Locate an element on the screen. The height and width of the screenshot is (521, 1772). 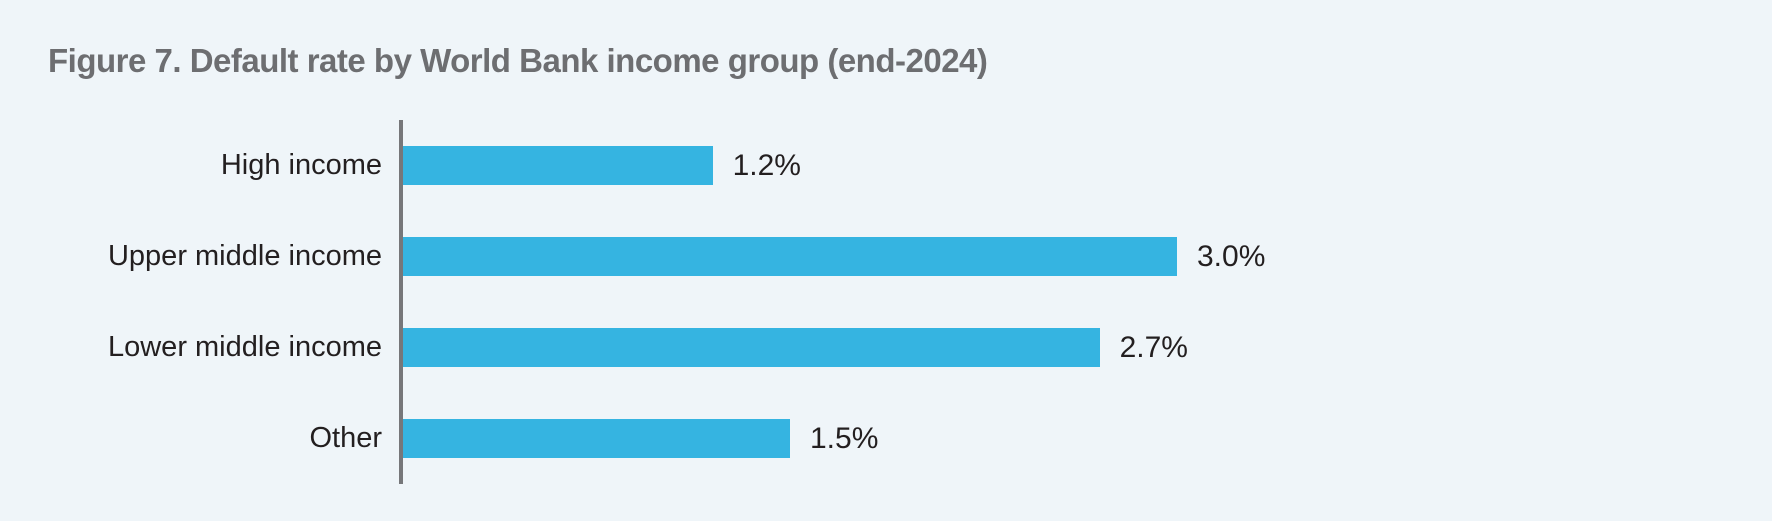
data-label: 2.7% is located at coordinates (1153, 347).